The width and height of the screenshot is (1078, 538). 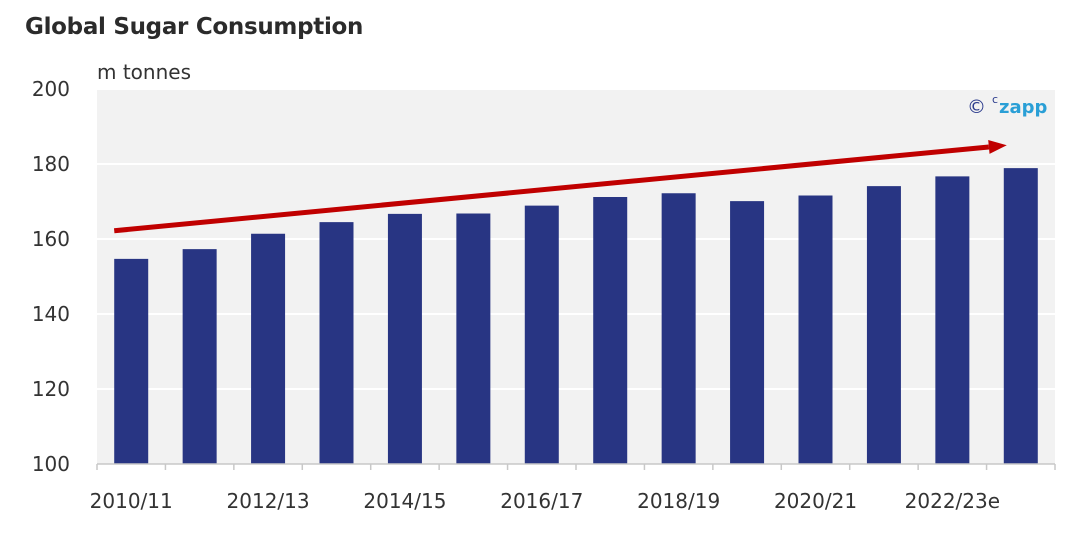 What do you see at coordinates (131, 501) in the screenshot?
I see `x-tick-label: 2010/11` at bounding box center [131, 501].